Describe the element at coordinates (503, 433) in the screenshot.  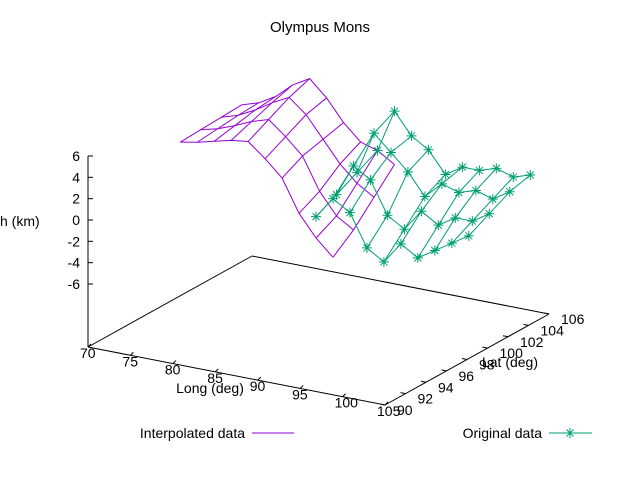
I see `legend-label-original: Original data` at that location.